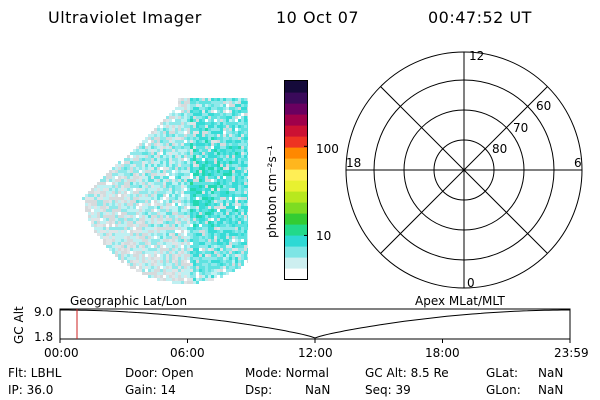  I want to click on timeline-plot, so click(315, 325).